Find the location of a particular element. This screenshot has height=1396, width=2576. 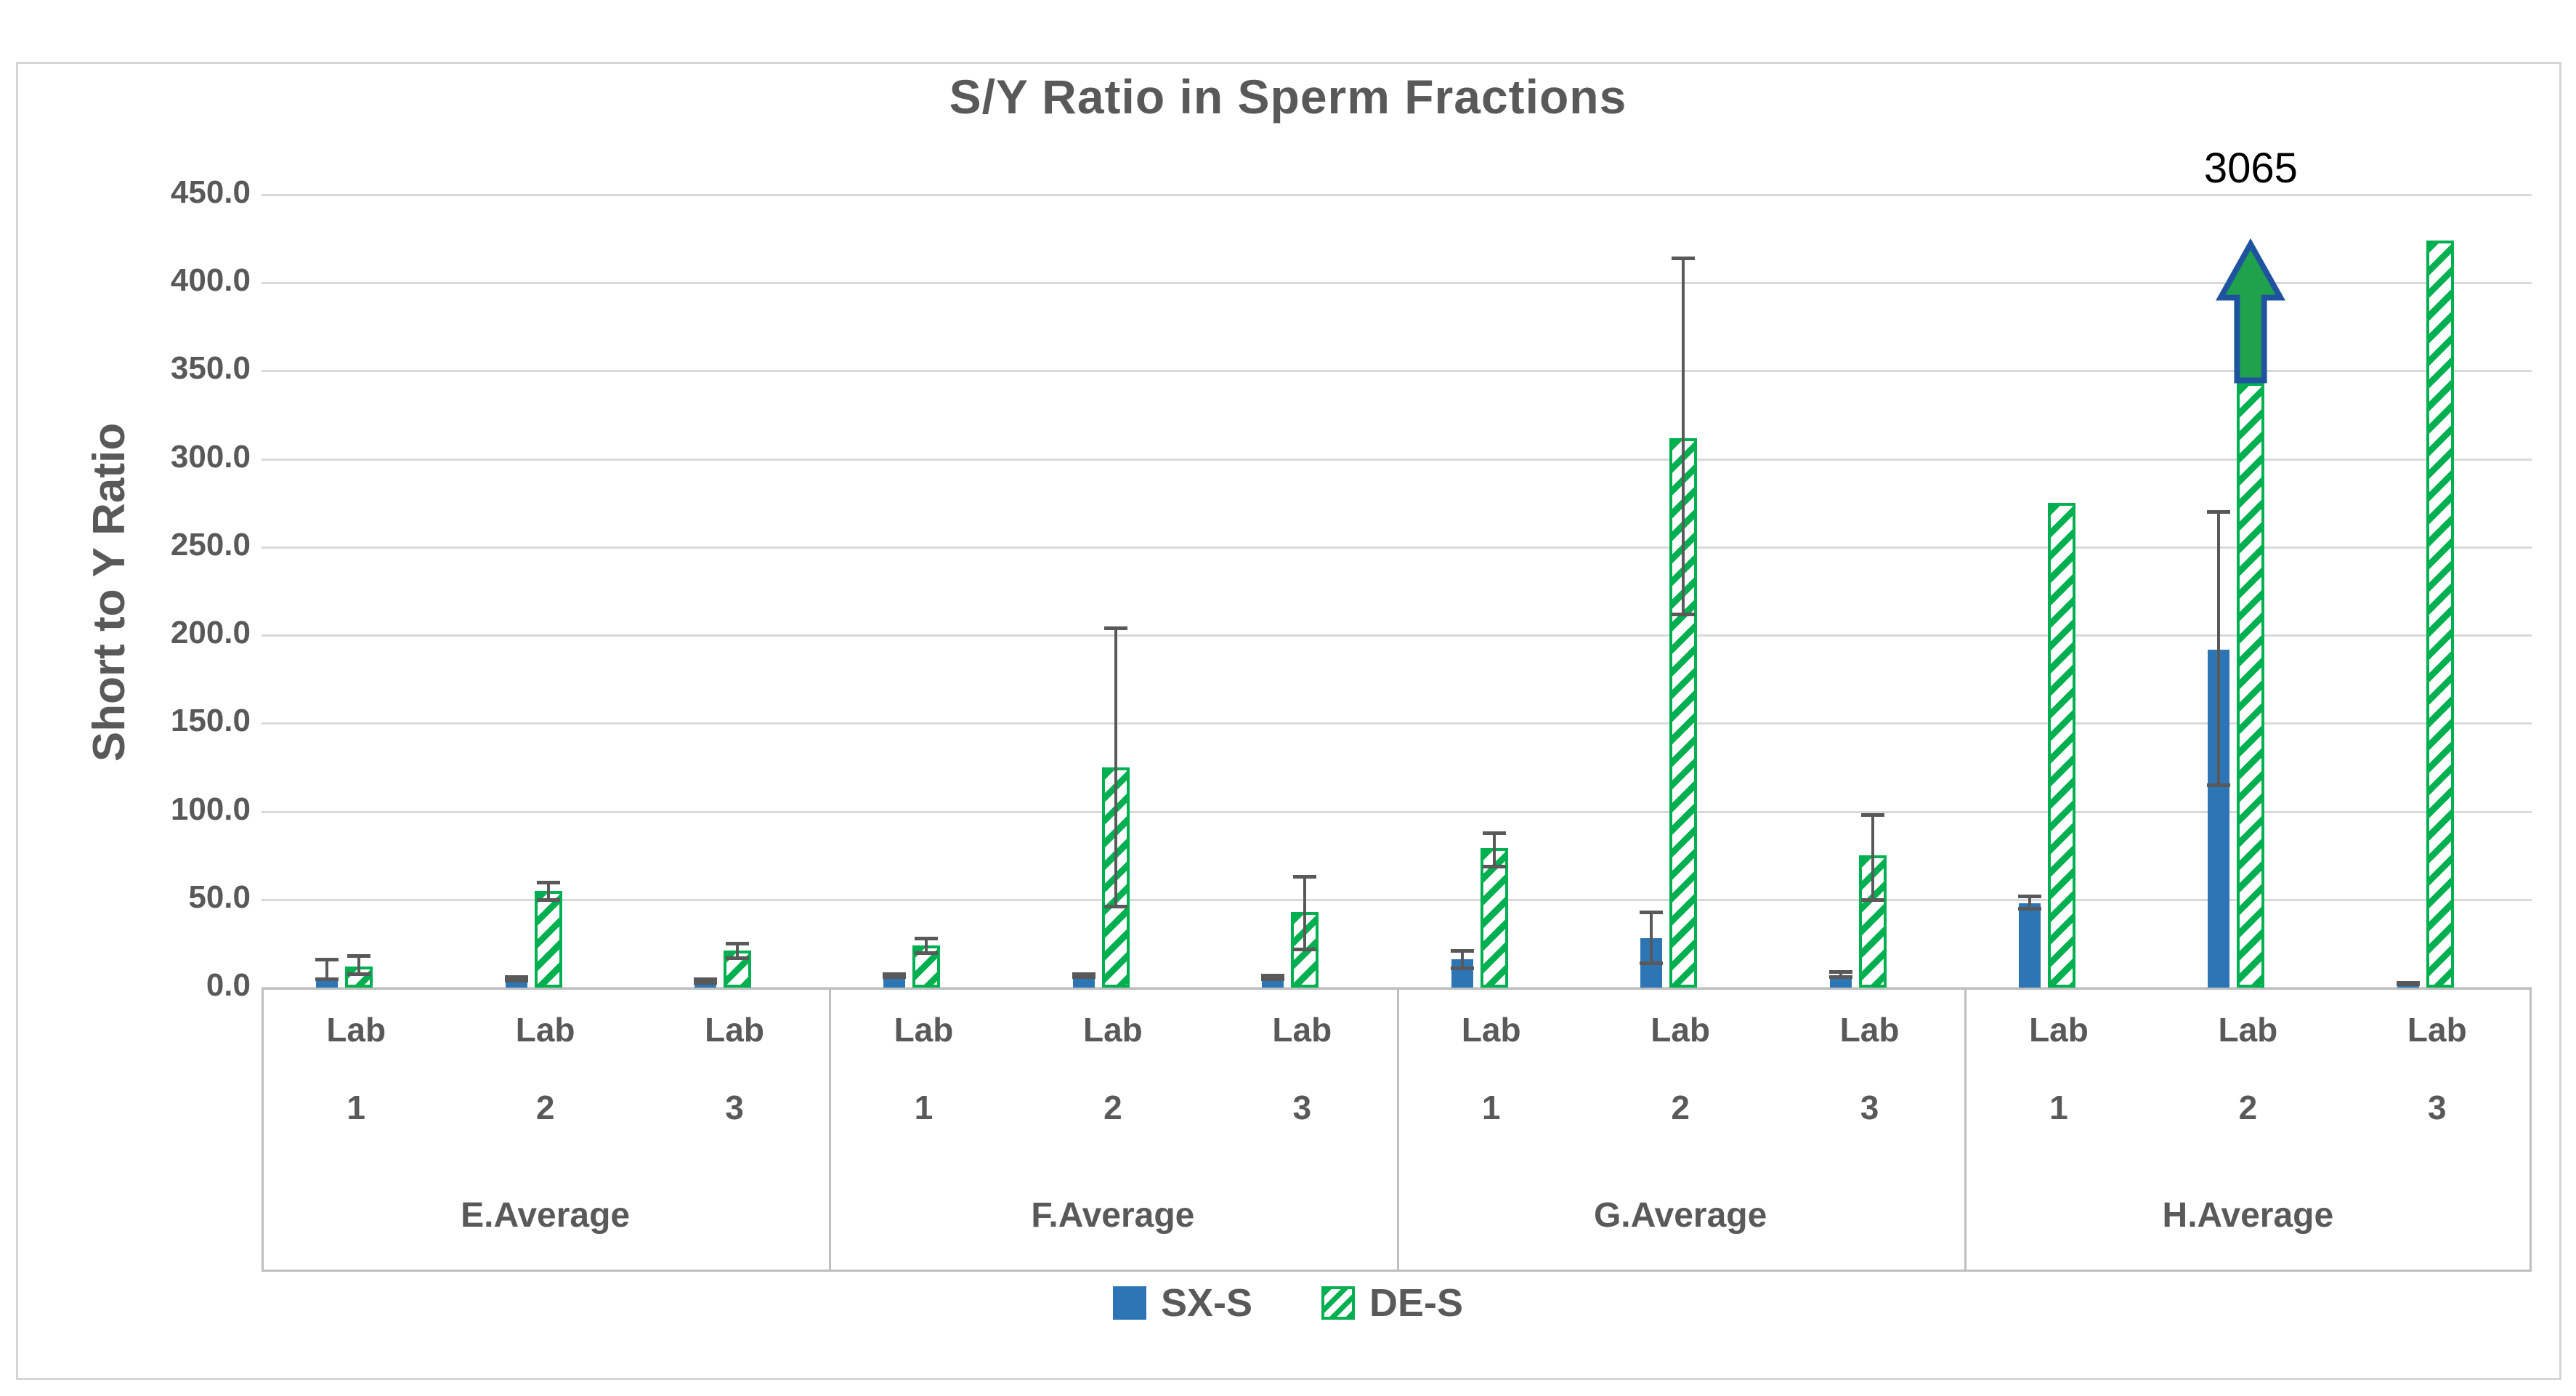

group-label: F.Average is located at coordinates (1113, 1215).